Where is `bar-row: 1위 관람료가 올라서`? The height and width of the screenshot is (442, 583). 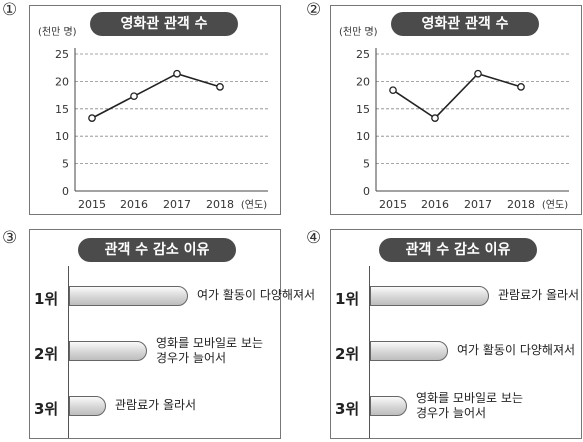 bar-row: 1위 관람료가 올라서 is located at coordinates (456, 306).